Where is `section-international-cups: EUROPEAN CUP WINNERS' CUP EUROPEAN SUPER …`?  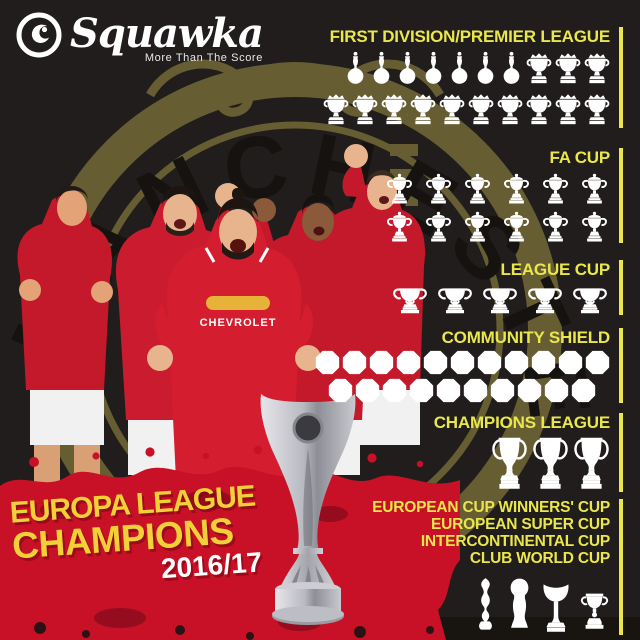 section-international-cups: EUROPEAN CUP WINNERS' CUP EUROPEAN SUPER … is located at coordinates (469, 567).